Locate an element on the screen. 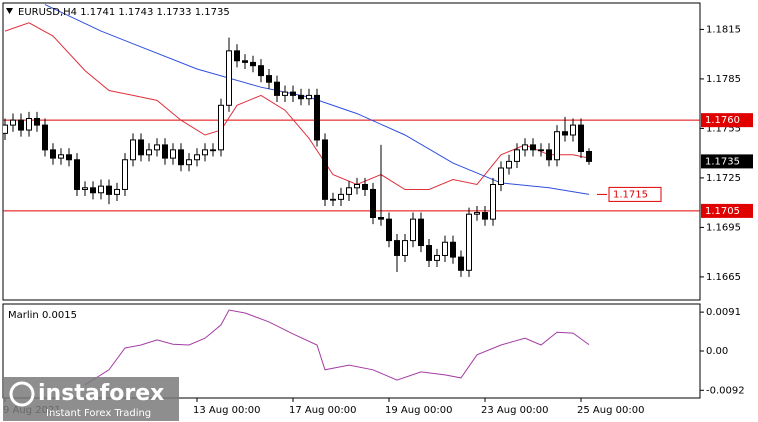 The height and width of the screenshot is (422, 758). watermark-logo is located at coordinates (22, 394).